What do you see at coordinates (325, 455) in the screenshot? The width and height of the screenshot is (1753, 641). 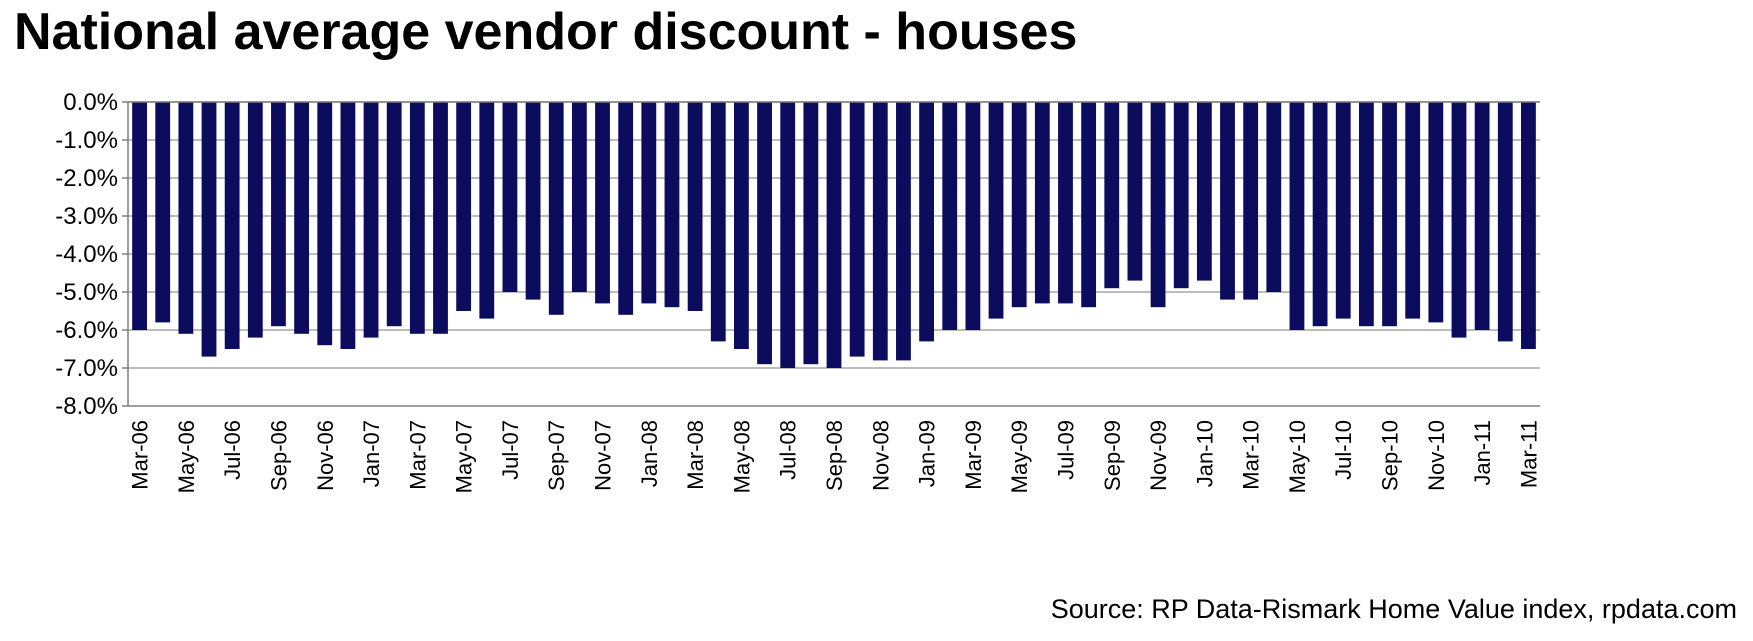 I see `x-tick-label: Nov-06` at bounding box center [325, 455].